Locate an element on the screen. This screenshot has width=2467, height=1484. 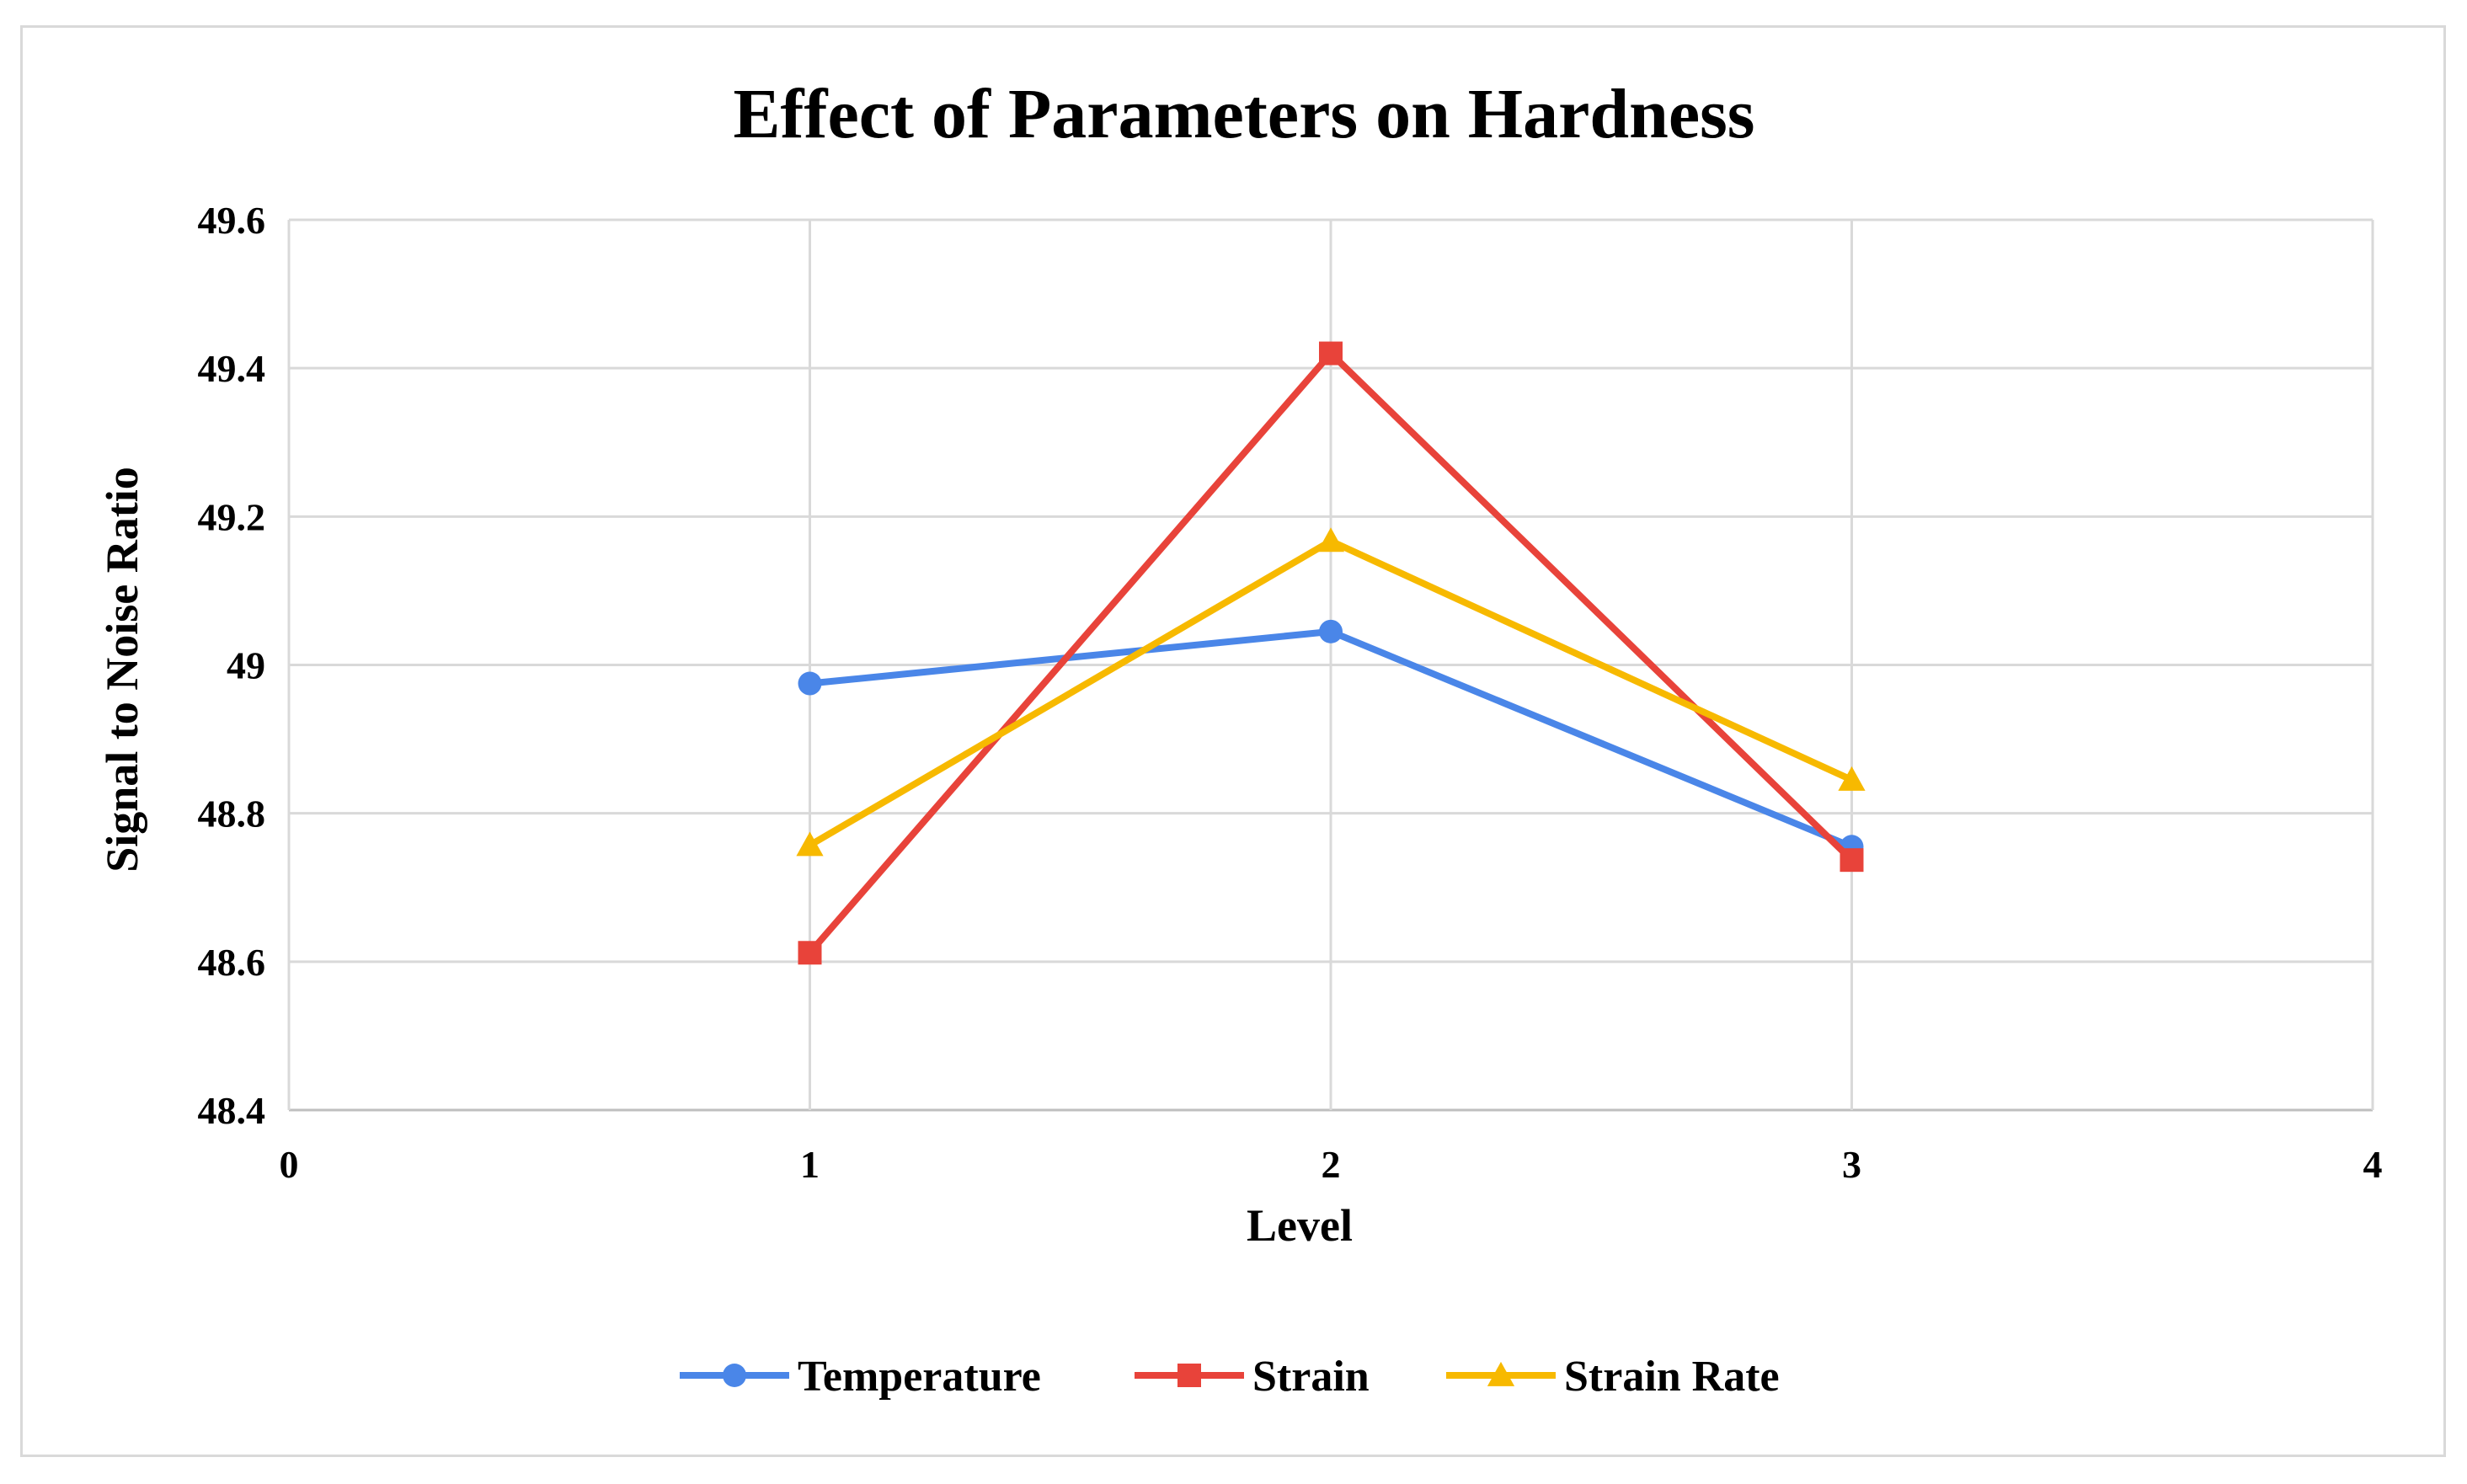
legend-item-temperature: Temperature is located at coordinates (860, 1377).